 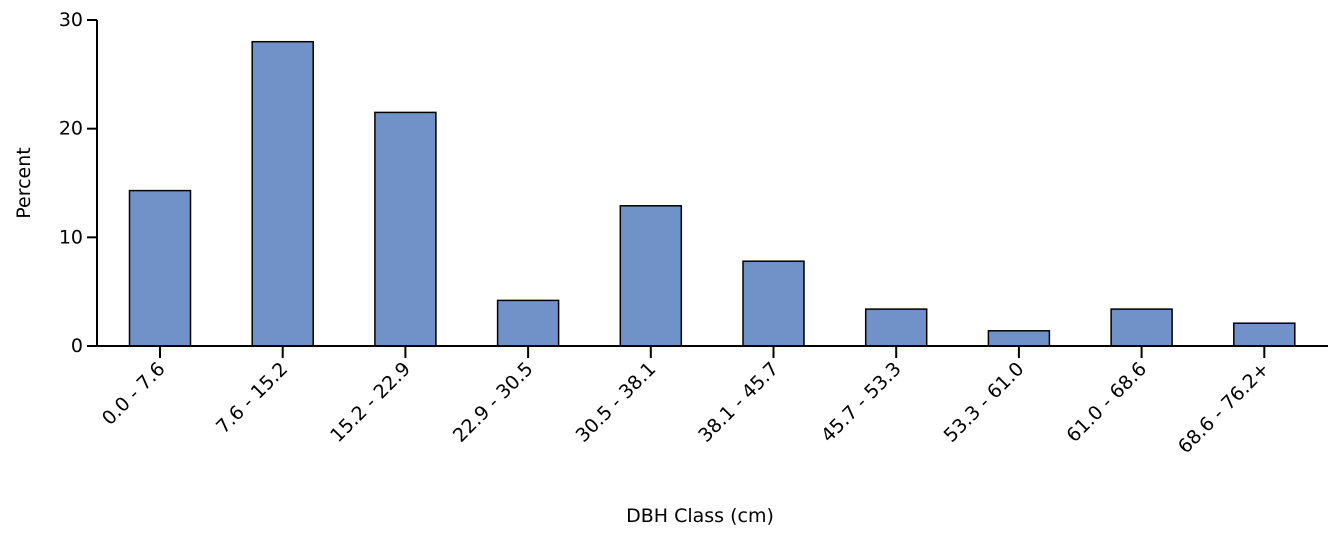 I want to click on x-axis-title: DBH Class (cm), so click(x=700, y=516).